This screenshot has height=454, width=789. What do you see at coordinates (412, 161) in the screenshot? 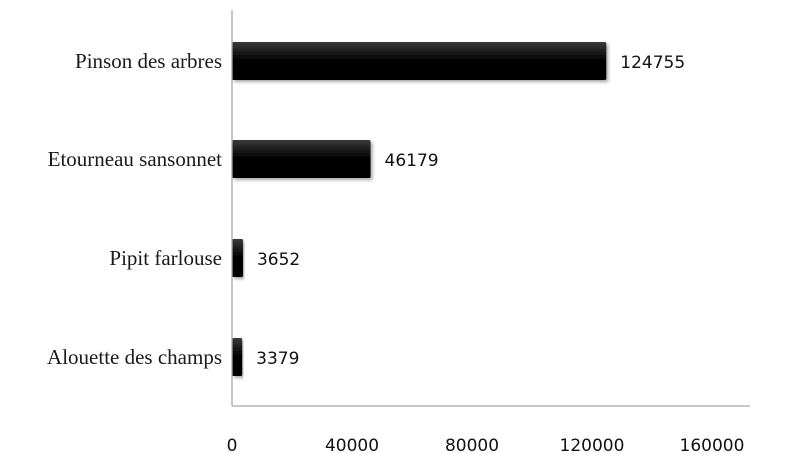
I see `data-label-etourneau-sansonnet: 46179` at bounding box center [412, 161].